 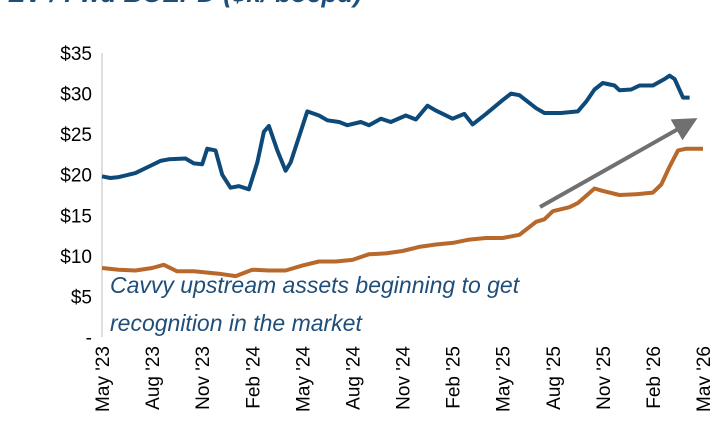 I want to click on y-tick-label: $35, so click(x=76, y=54).